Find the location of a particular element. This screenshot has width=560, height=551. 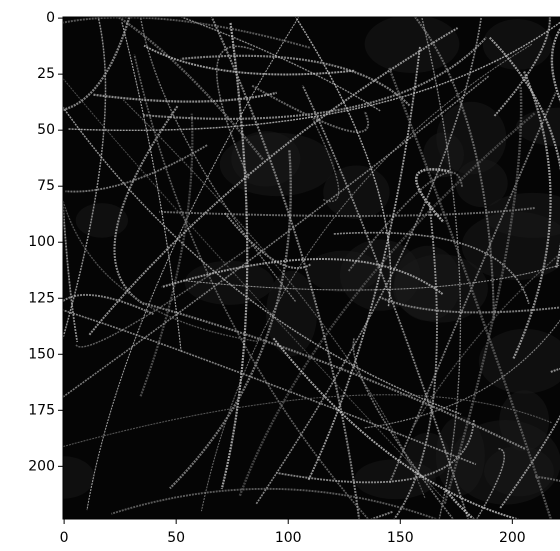

y-tick-label: 50 is located at coordinates (46, 130).